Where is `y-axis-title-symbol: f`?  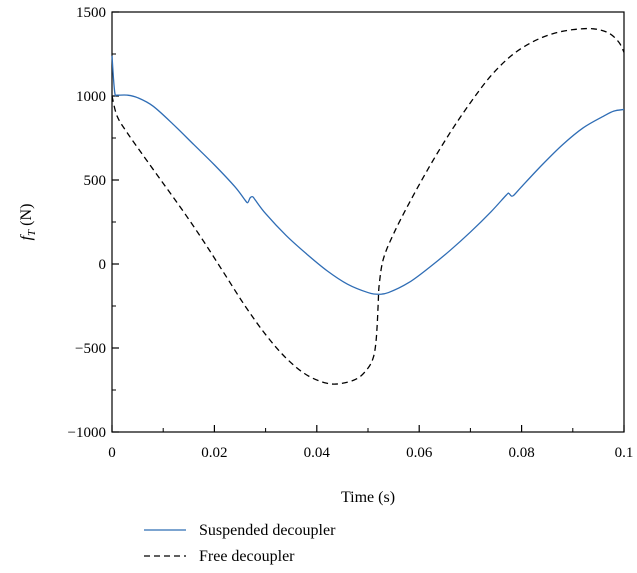
y-axis-title-symbol: f is located at coordinates (26, 236).